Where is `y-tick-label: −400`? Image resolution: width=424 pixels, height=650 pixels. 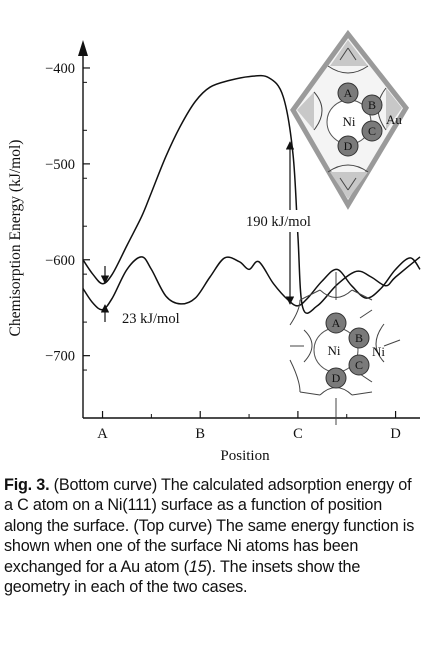
y-tick-label: −400 is located at coordinates (60, 69).